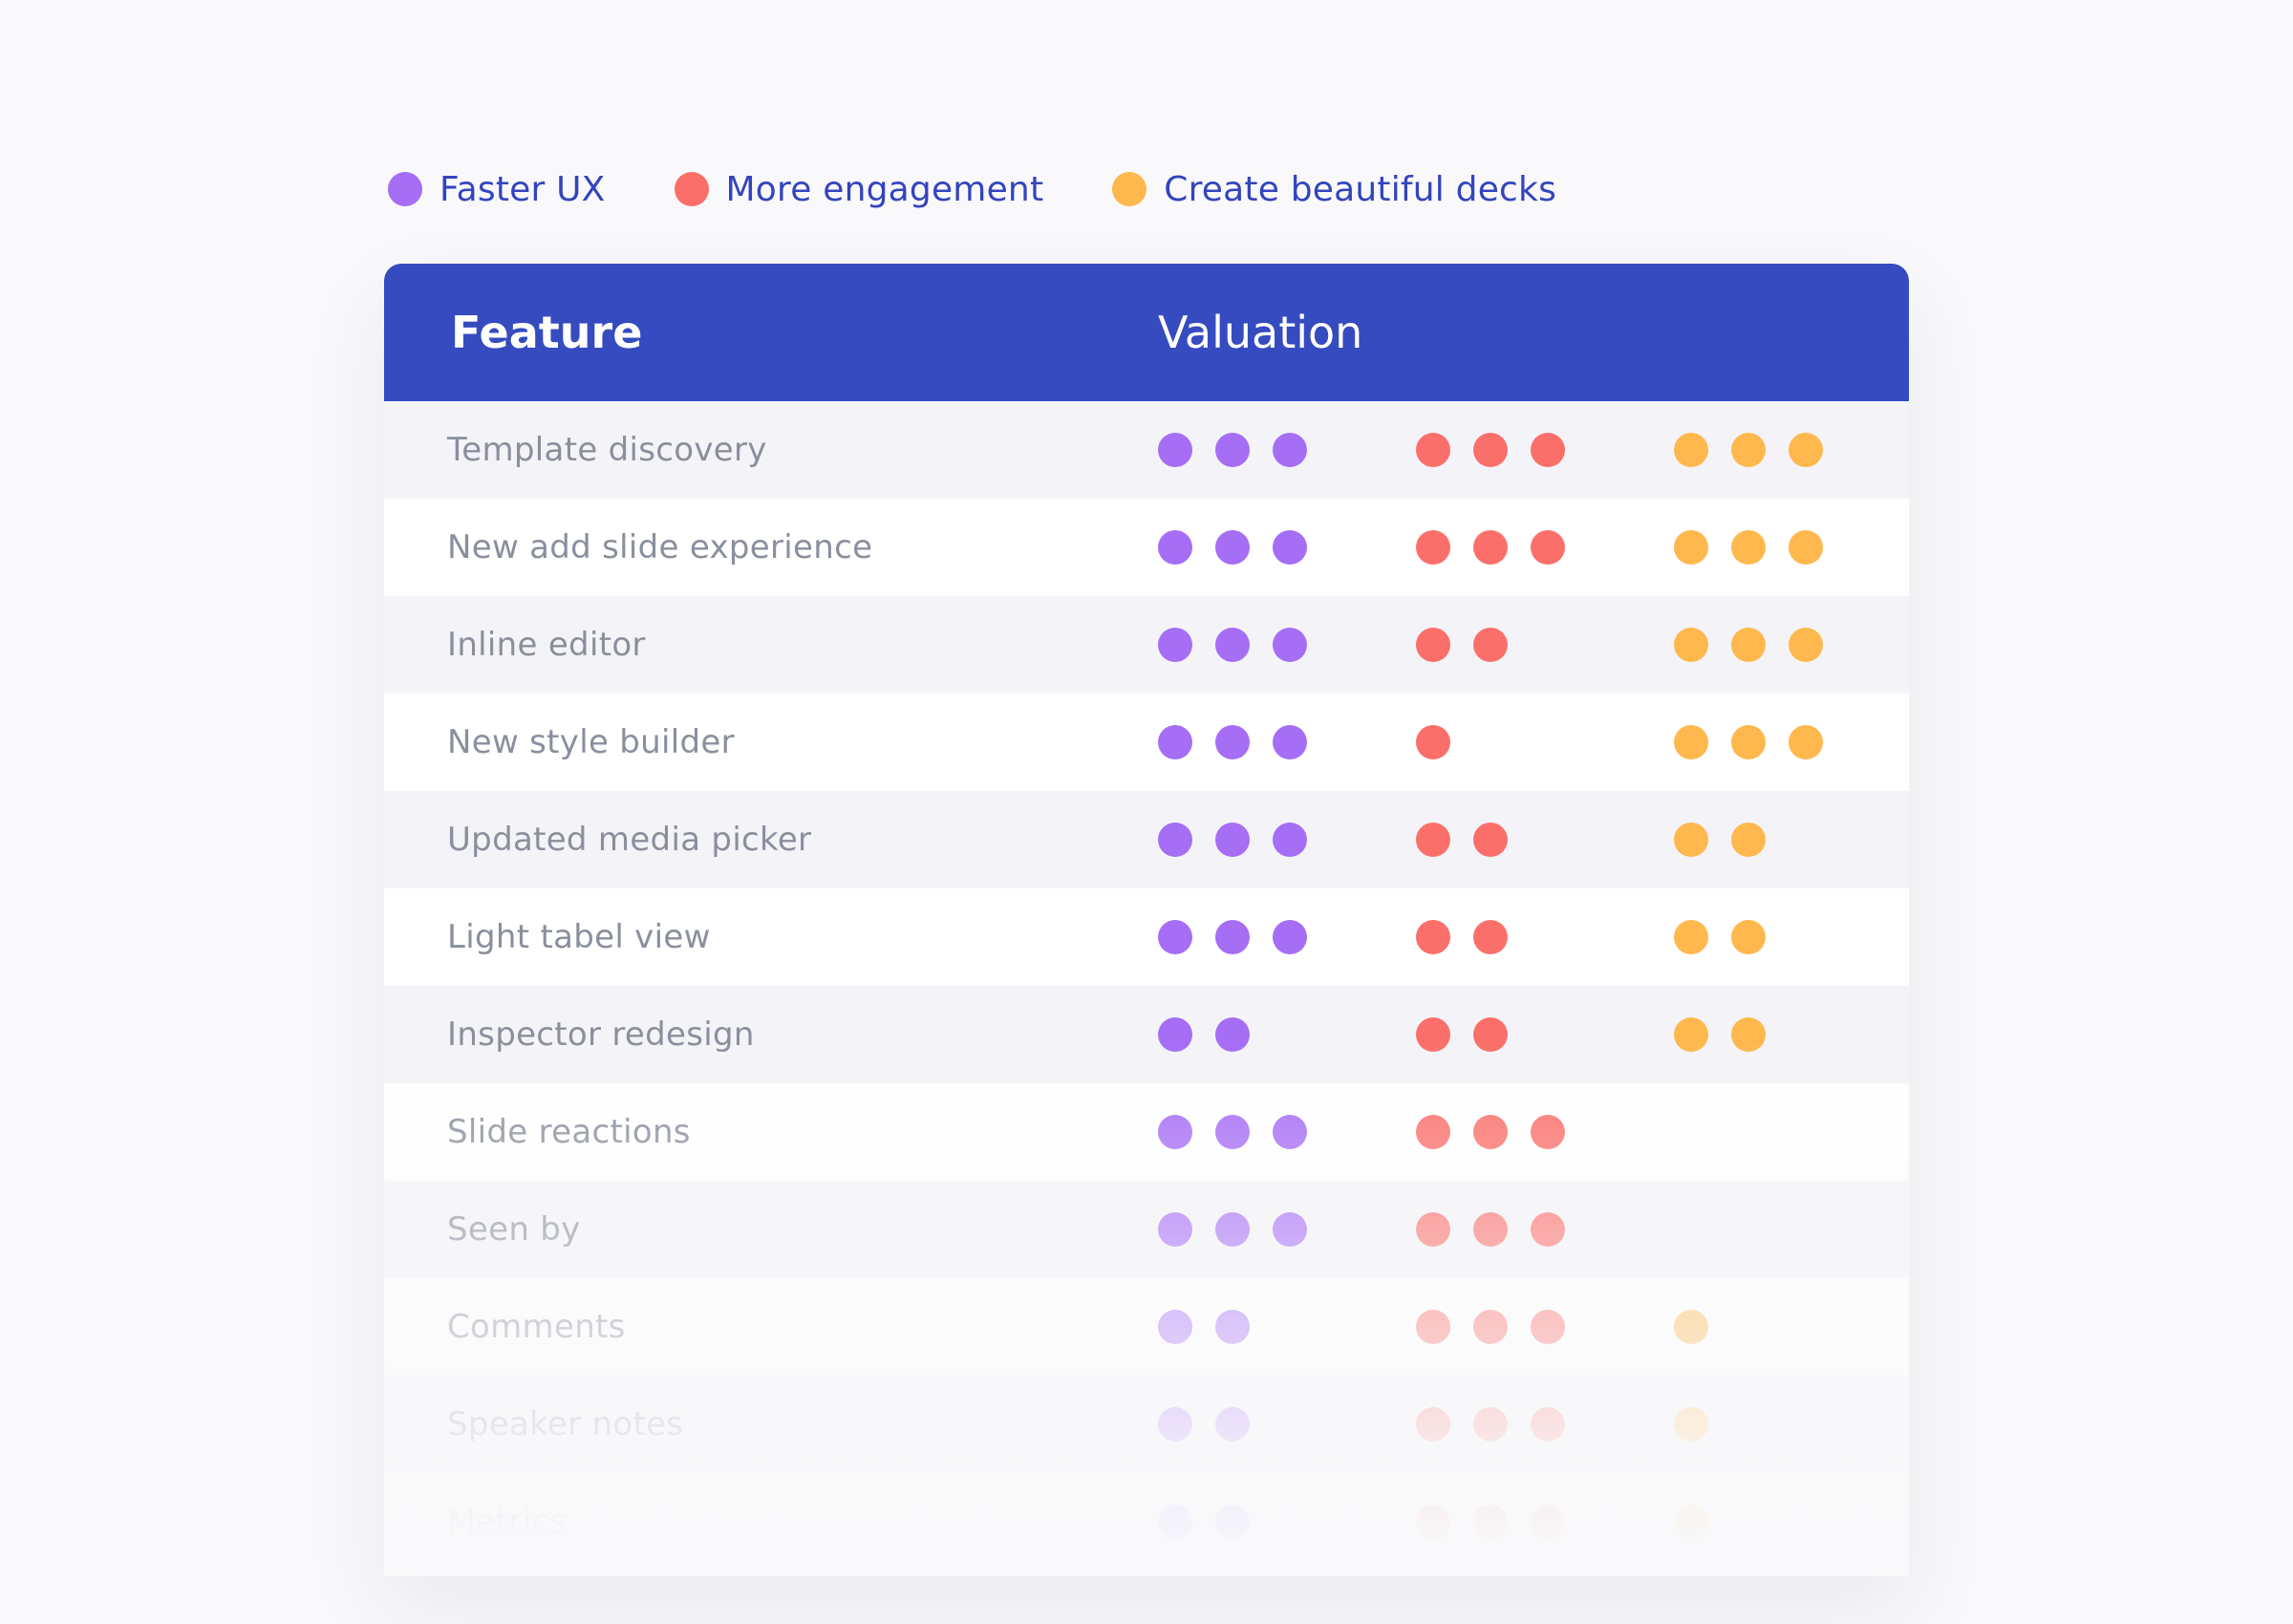 The width and height of the screenshot is (2293, 1624). I want to click on feature-name: Updated media picker, so click(629, 840).